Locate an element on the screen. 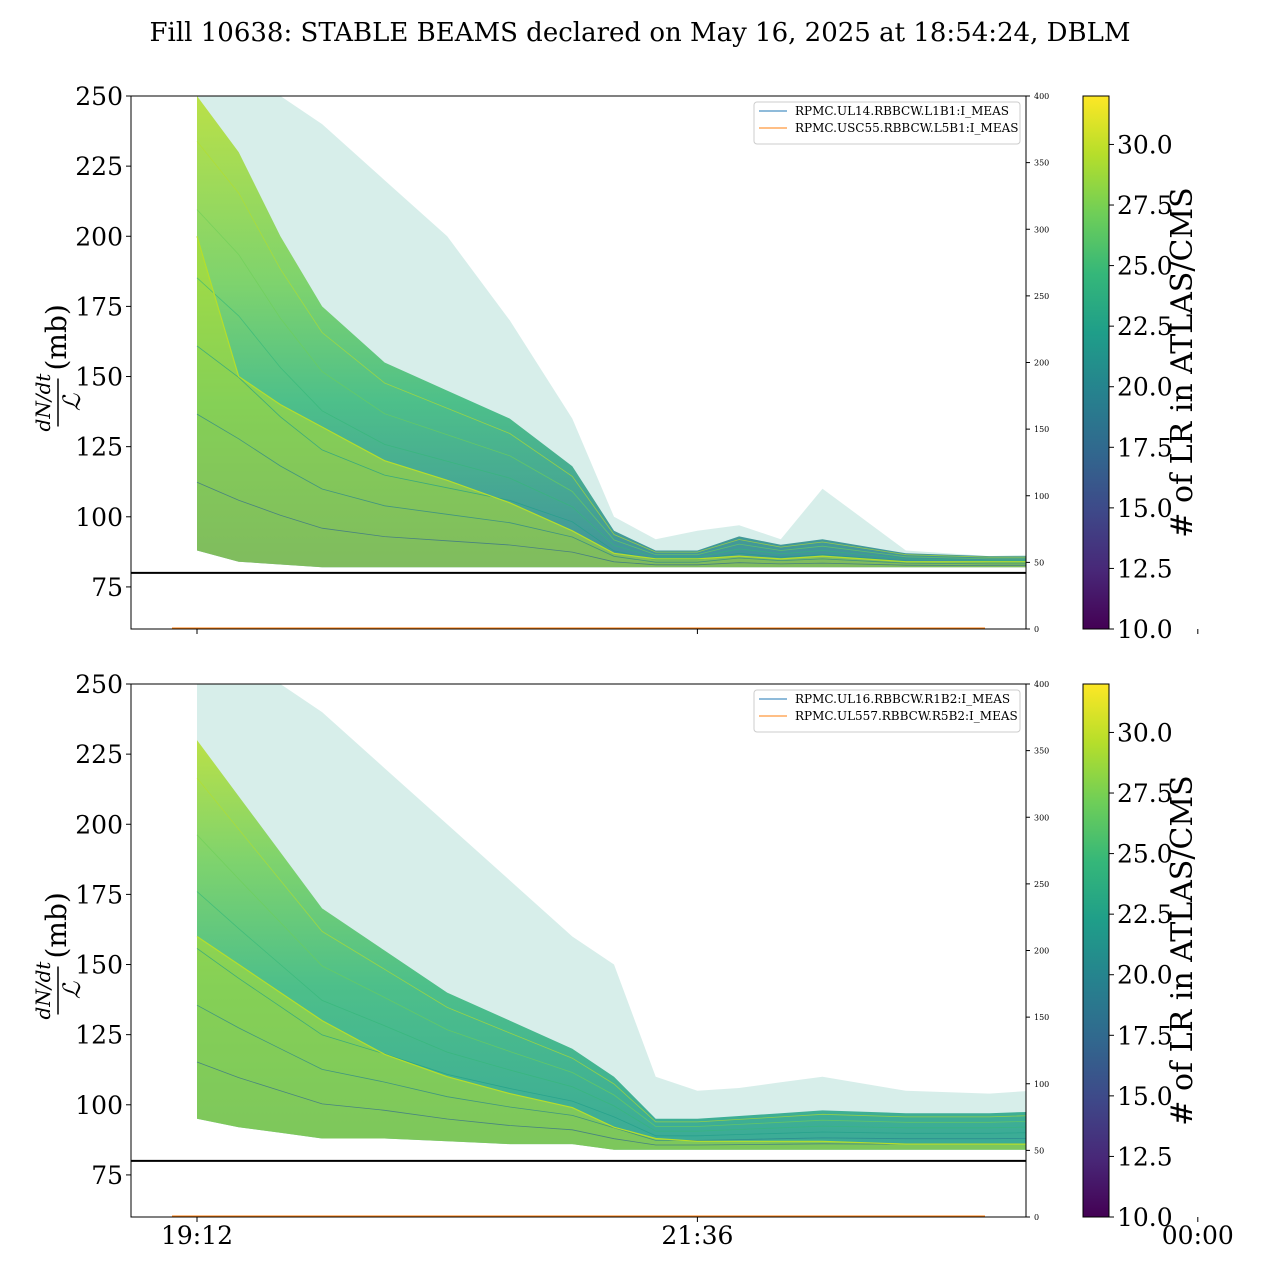 Image resolution: width=1280 pixels, height=1280 pixels. envelope-core-band is located at coordinates (611, 1043).